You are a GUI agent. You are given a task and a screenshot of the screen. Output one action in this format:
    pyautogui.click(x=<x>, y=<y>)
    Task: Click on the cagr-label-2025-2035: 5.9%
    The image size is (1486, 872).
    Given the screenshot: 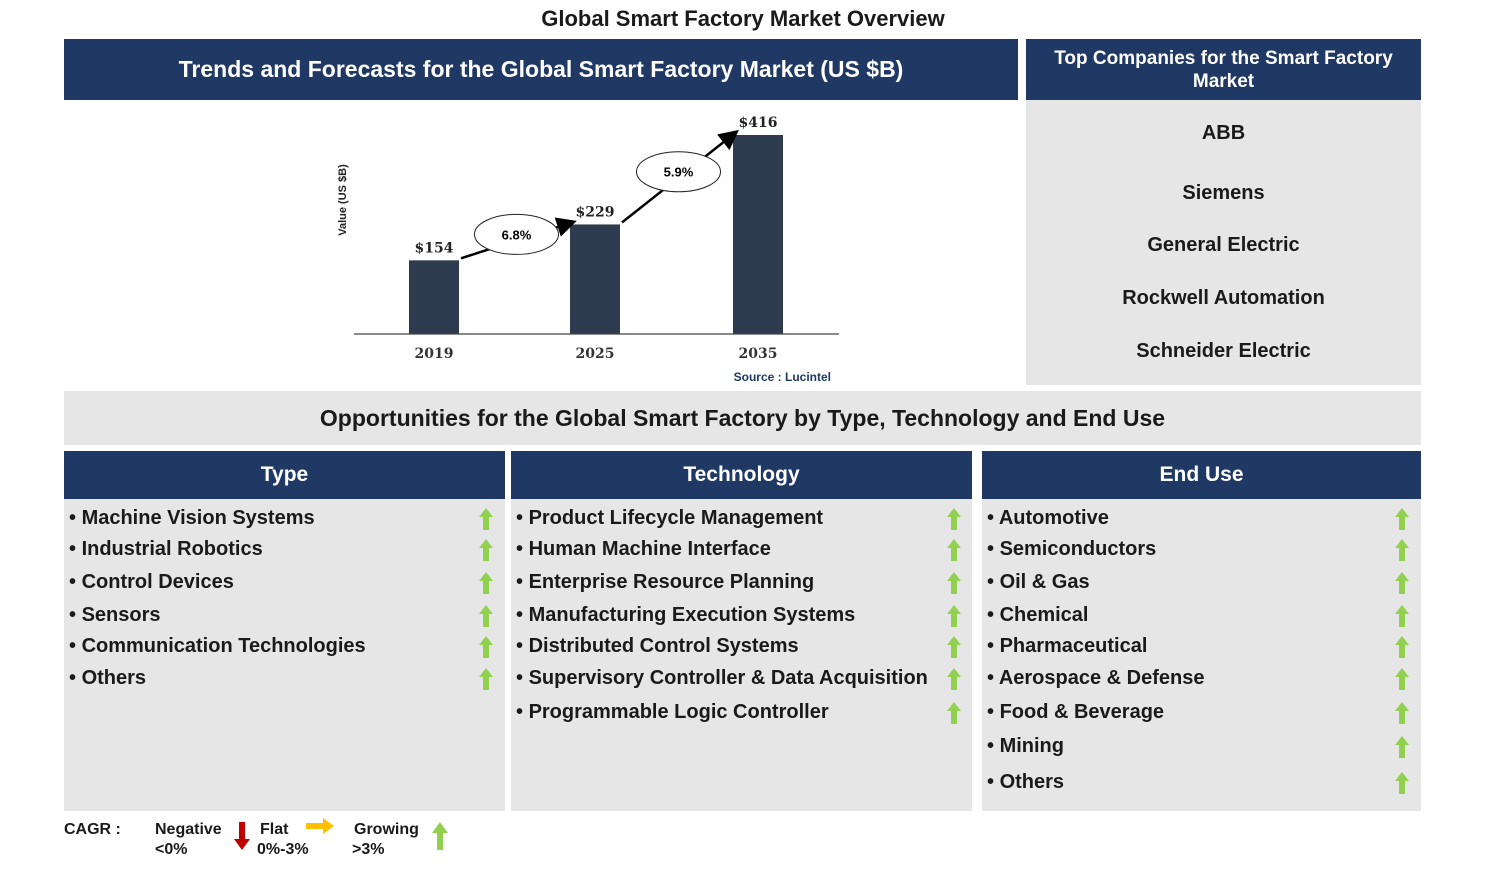 What is the action you would take?
    pyautogui.click(x=679, y=172)
    